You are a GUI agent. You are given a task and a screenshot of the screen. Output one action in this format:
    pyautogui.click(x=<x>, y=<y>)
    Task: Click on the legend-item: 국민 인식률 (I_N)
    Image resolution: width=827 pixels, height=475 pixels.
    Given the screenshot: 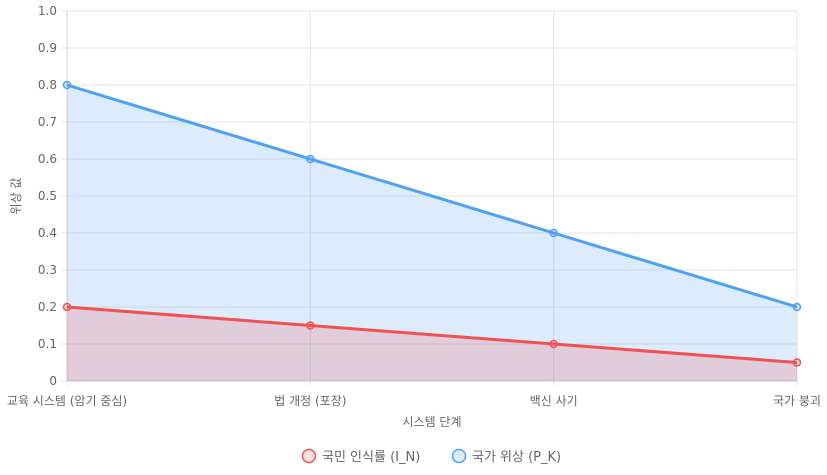 What is the action you would take?
    pyautogui.click(x=361, y=457)
    